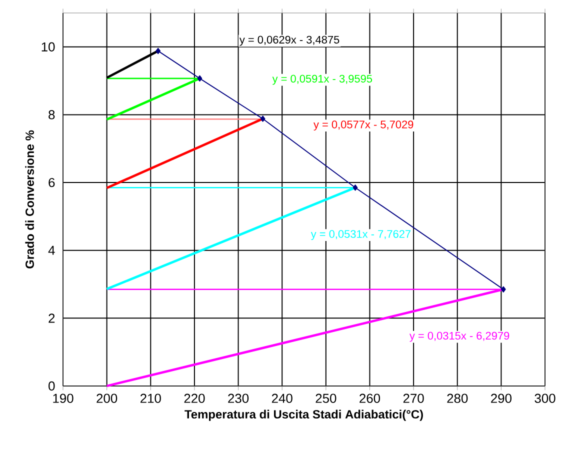 The width and height of the screenshot is (563, 449). Describe the element at coordinates (51, 250) in the screenshot. I see `y-tick-label: 4` at that location.